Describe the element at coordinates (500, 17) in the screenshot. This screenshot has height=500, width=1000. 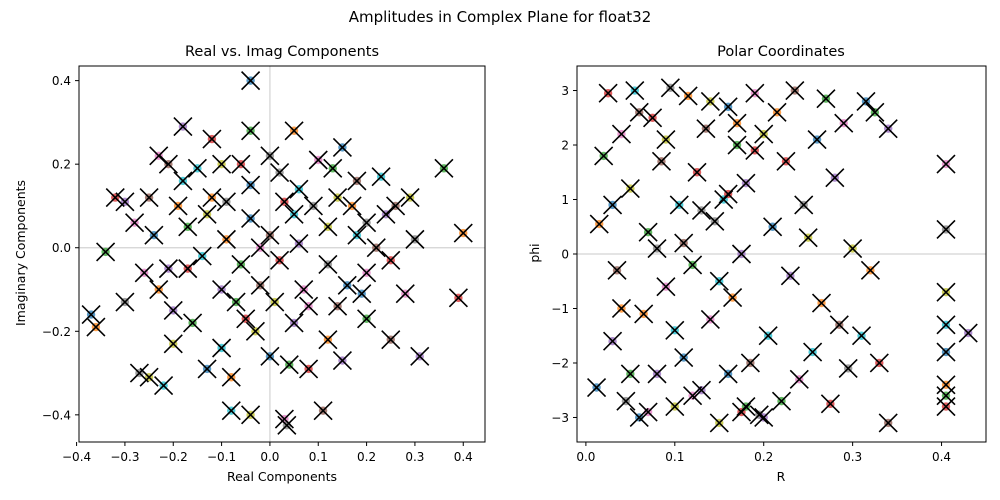
I see `figure-title: Amplitudes in Complex Plane for float32` at that location.